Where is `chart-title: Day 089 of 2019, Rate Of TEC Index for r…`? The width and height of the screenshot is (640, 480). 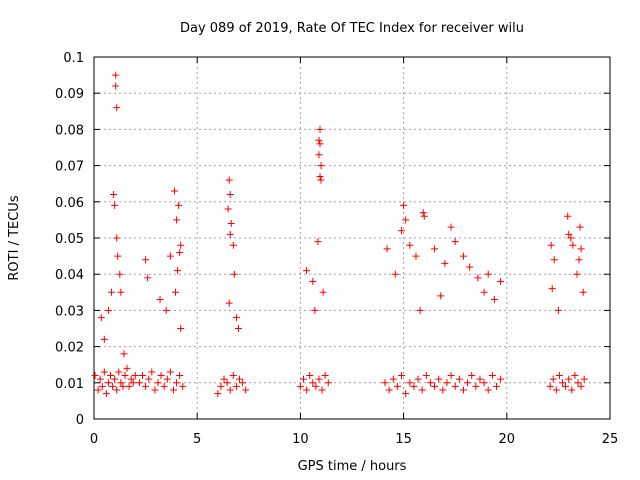
chart-title: Day 089 of 2019, Rate Of TEC Index for r… is located at coordinates (352, 28).